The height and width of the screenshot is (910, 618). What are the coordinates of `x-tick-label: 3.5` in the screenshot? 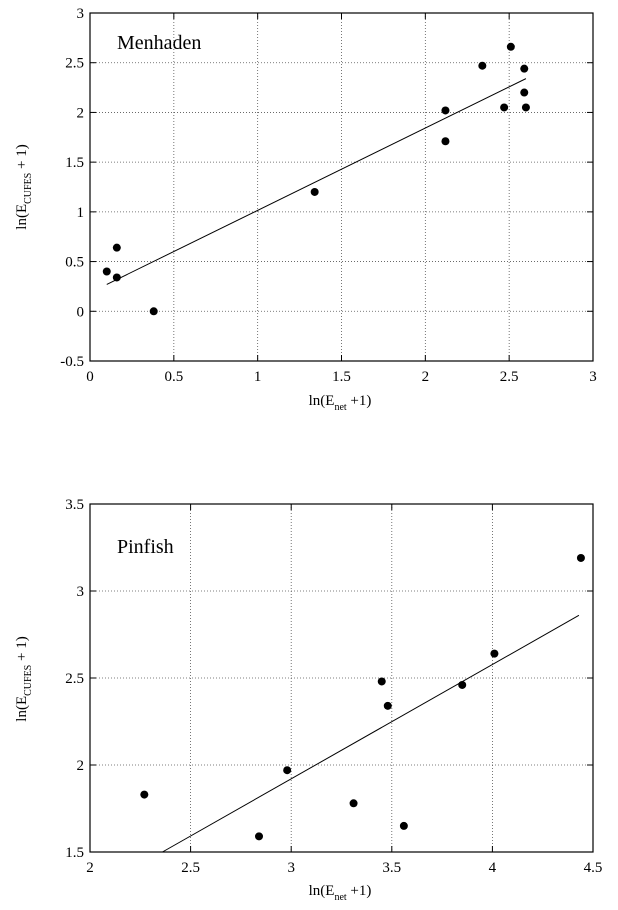 It's located at (391, 868).